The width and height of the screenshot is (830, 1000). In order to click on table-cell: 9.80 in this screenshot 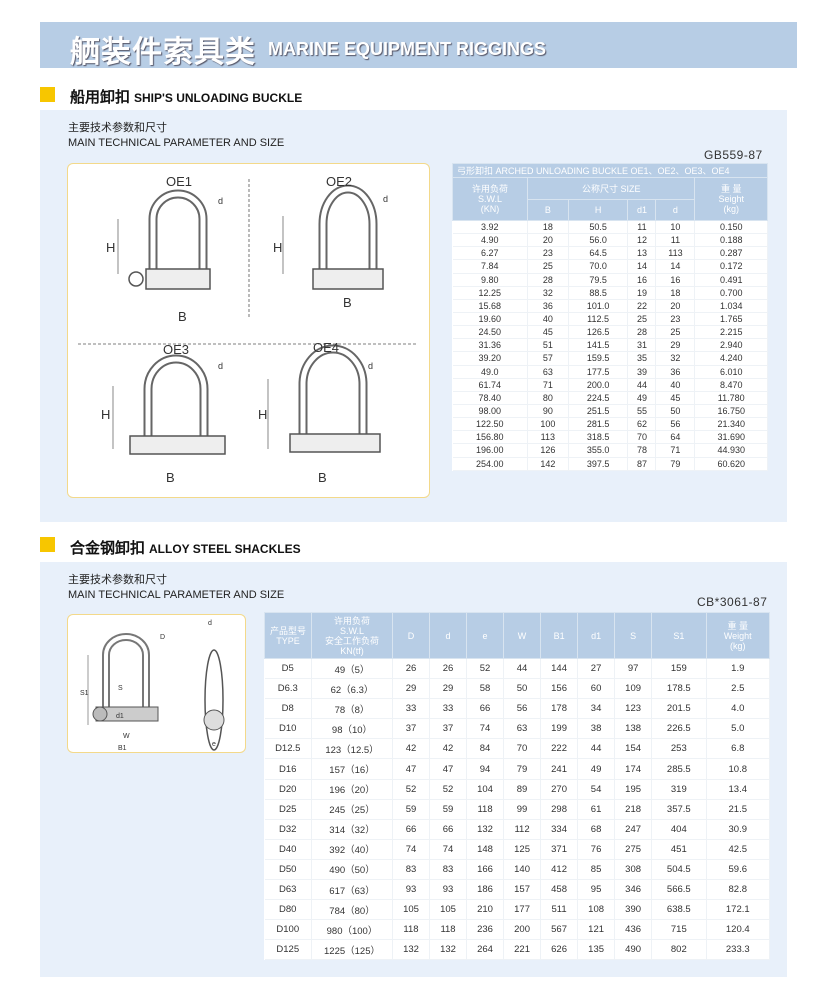, I will do `click(490, 280)`.